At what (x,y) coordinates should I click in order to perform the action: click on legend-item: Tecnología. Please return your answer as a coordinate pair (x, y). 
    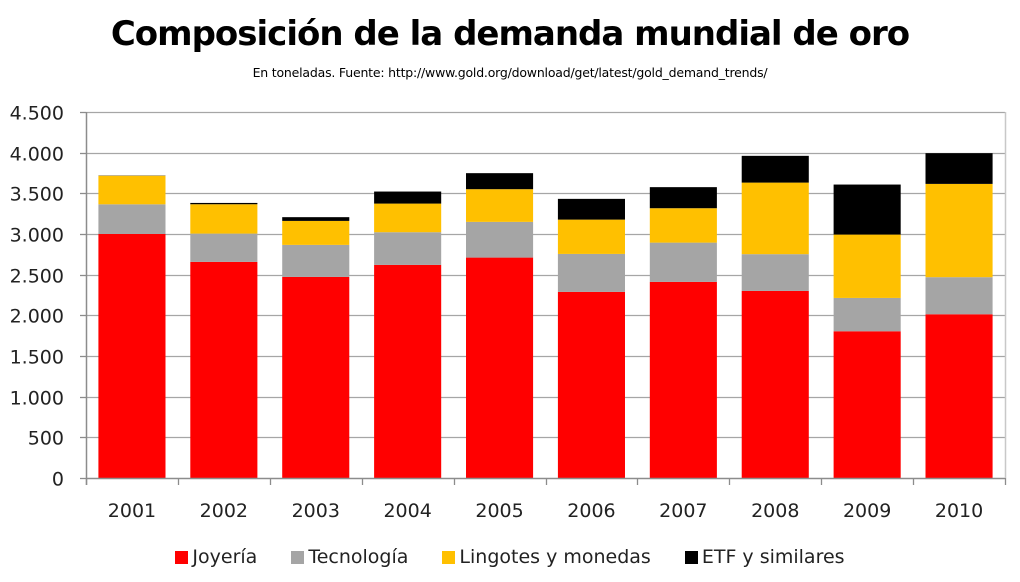
    Looking at the image, I should click on (349, 557).